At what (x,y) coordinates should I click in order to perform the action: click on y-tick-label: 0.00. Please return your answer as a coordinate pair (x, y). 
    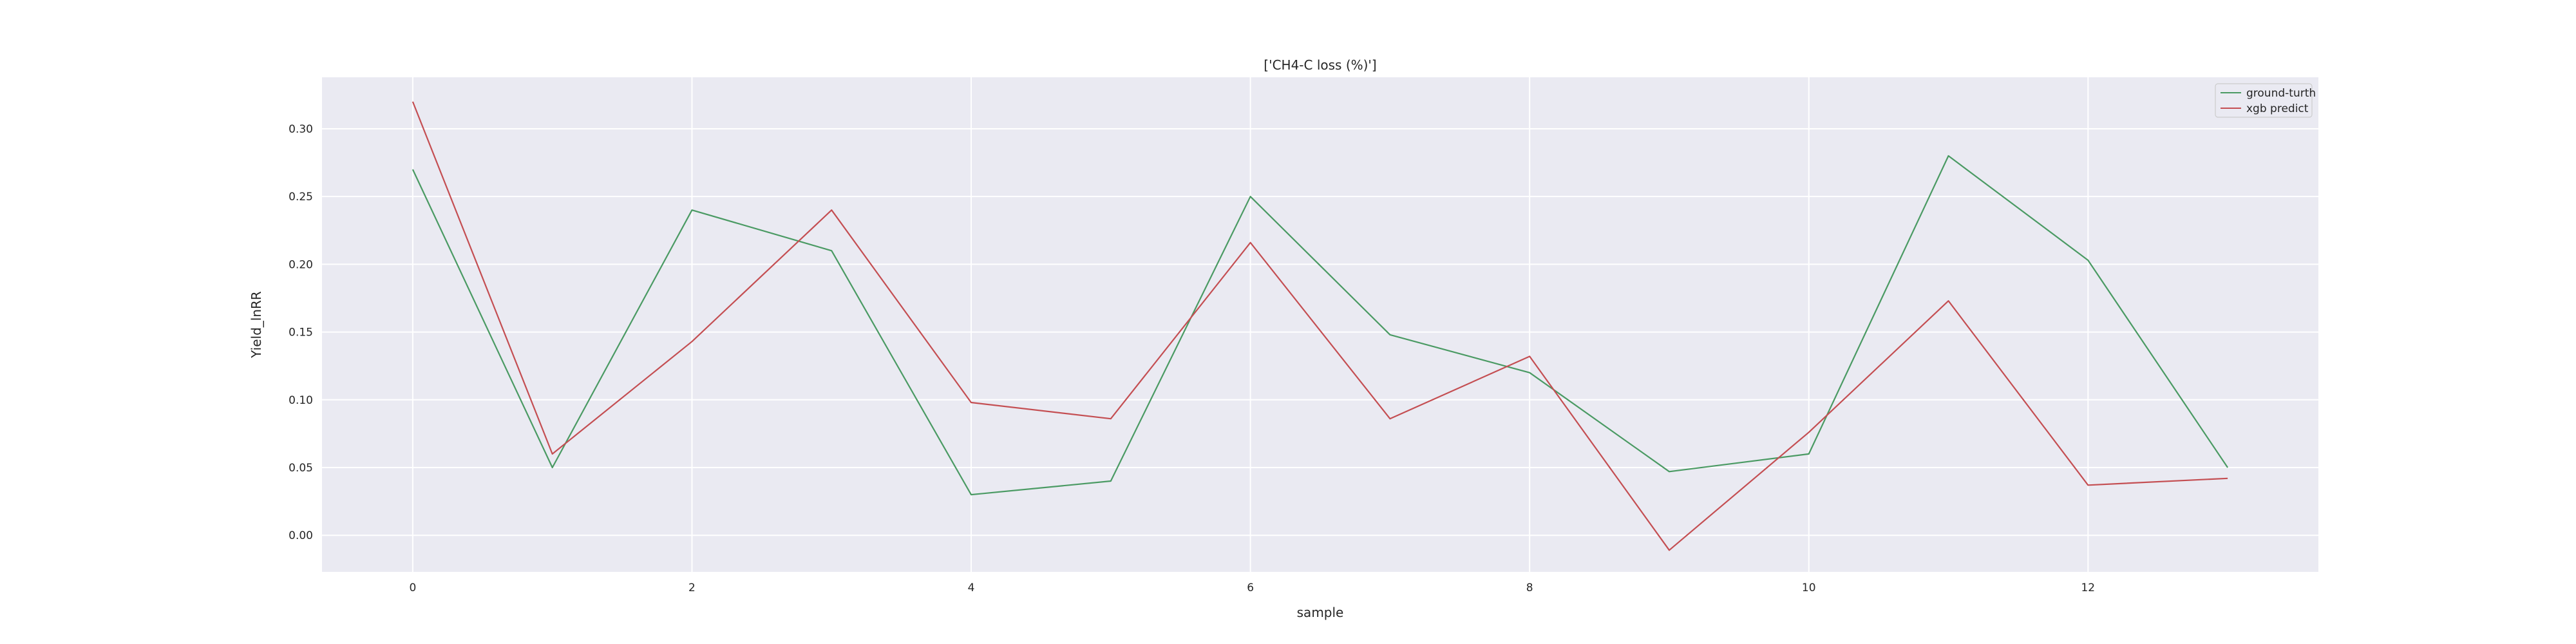
    Looking at the image, I should click on (301, 535).